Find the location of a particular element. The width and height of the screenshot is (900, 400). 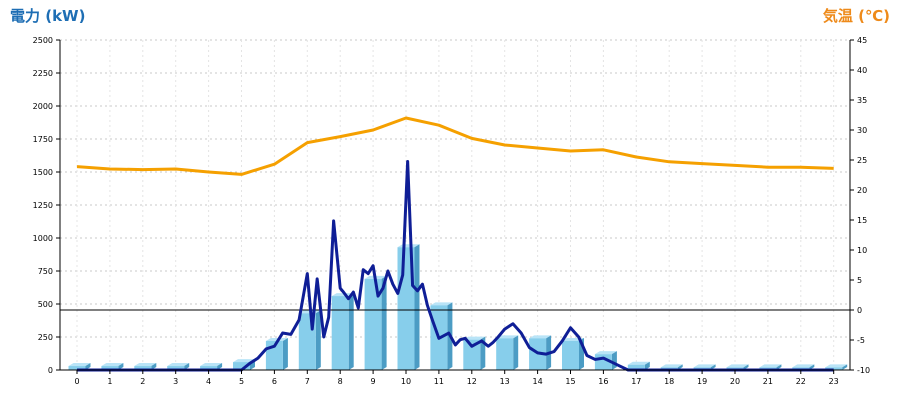

x-tick-label: 8 is located at coordinates (340, 381).